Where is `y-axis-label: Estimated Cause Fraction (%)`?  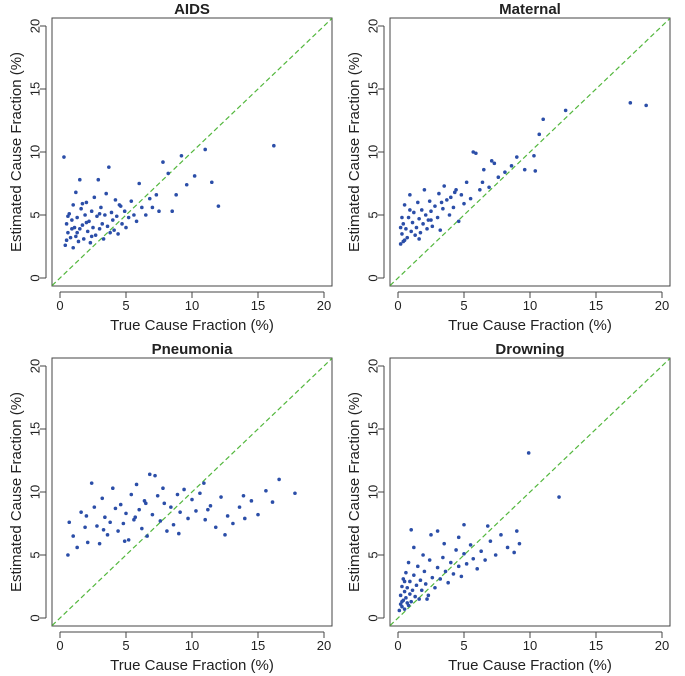 y-axis-label: Estimated Cause Fraction (%) is located at coordinates (354, 152).